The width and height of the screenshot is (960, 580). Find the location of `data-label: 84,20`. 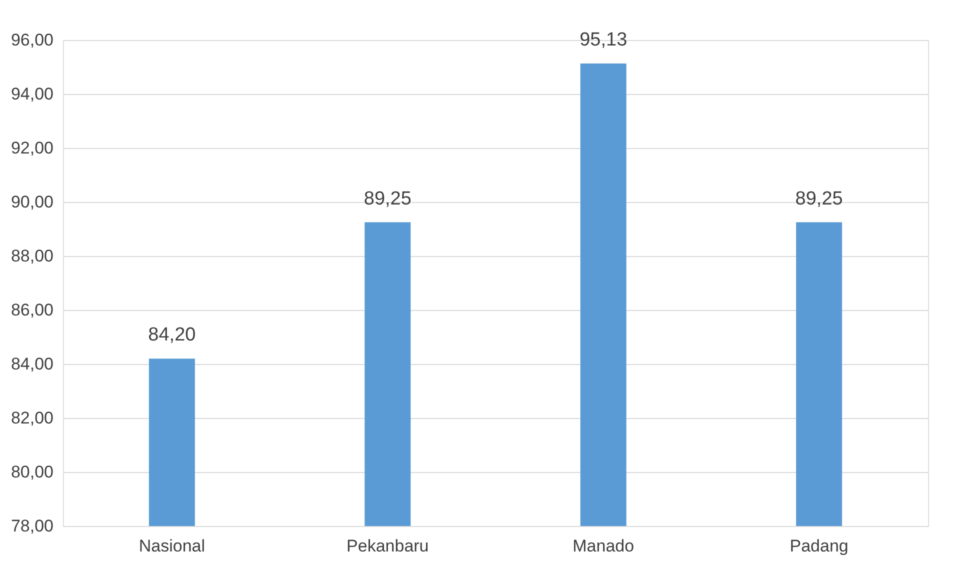

data-label: 84,20 is located at coordinates (172, 335).